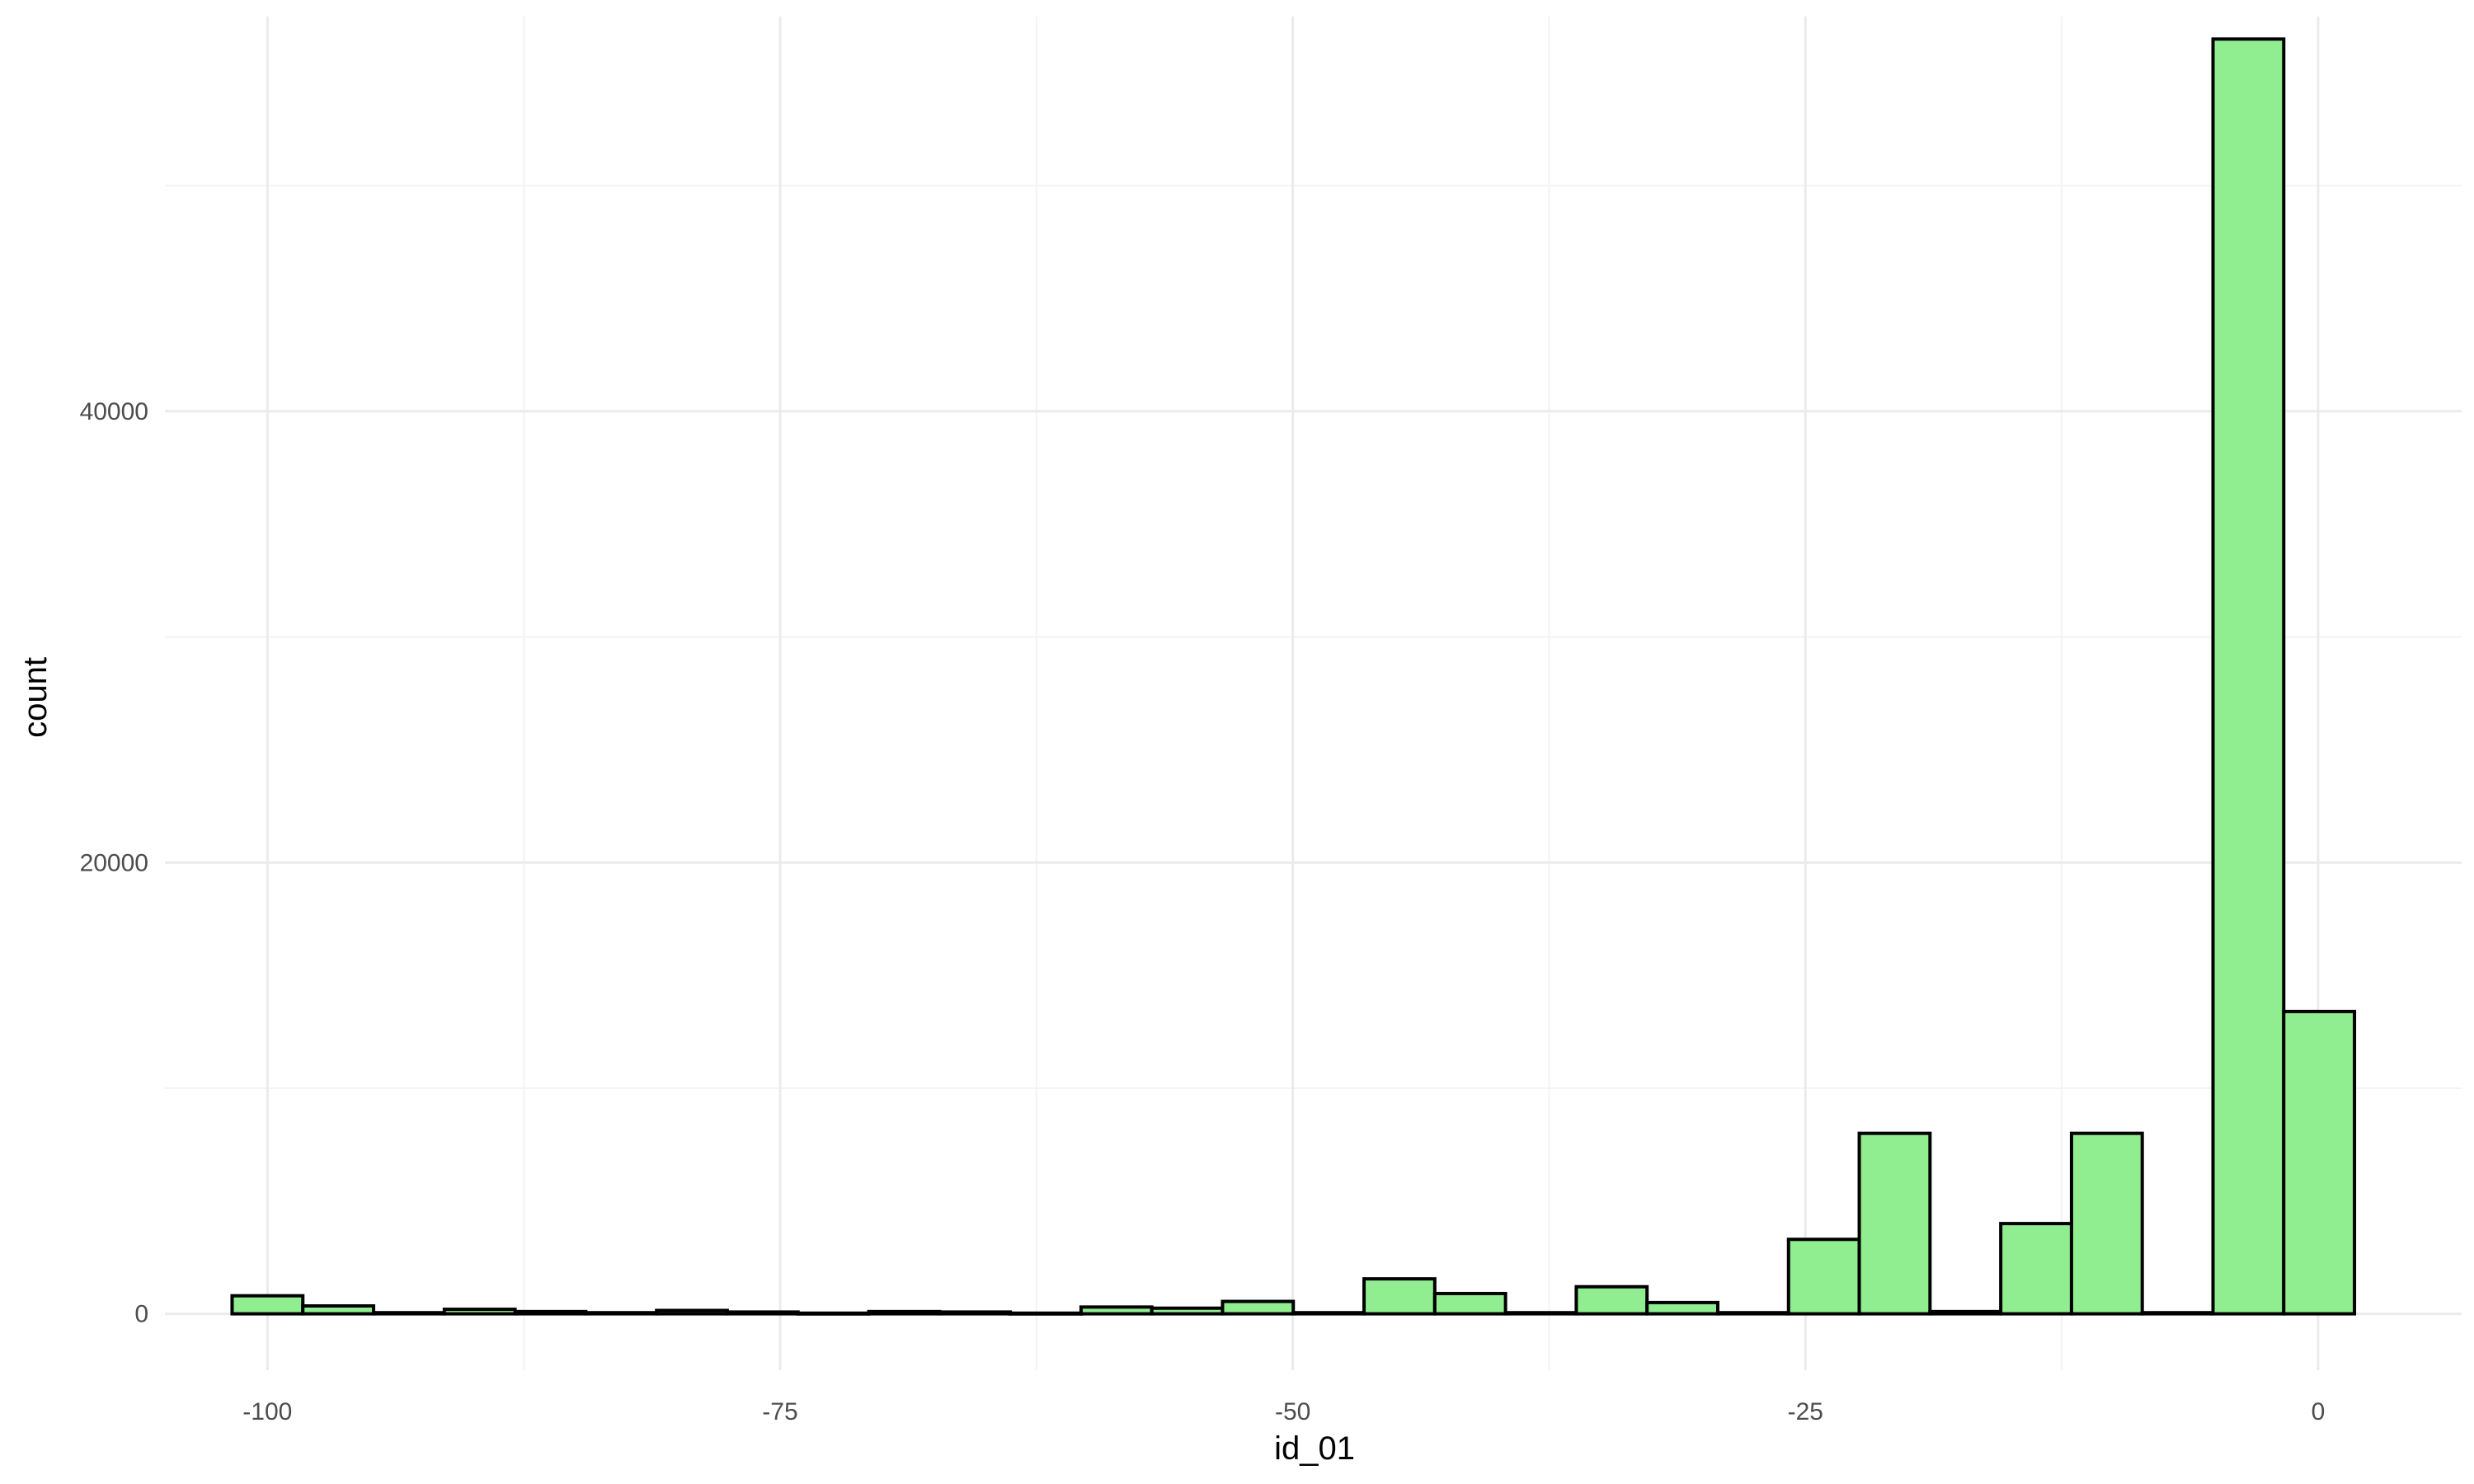  I want to click on x-tick-label: -100, so click(267, 1411).